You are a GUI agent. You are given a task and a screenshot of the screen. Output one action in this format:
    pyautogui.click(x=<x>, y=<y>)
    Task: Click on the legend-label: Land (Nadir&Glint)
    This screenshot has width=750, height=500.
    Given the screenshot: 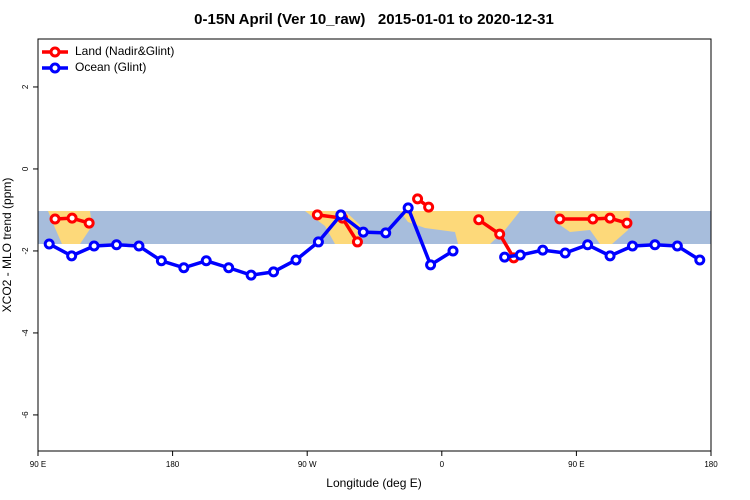 What is the action you would take?
    pyautogui.click(x=124, y=51)
    